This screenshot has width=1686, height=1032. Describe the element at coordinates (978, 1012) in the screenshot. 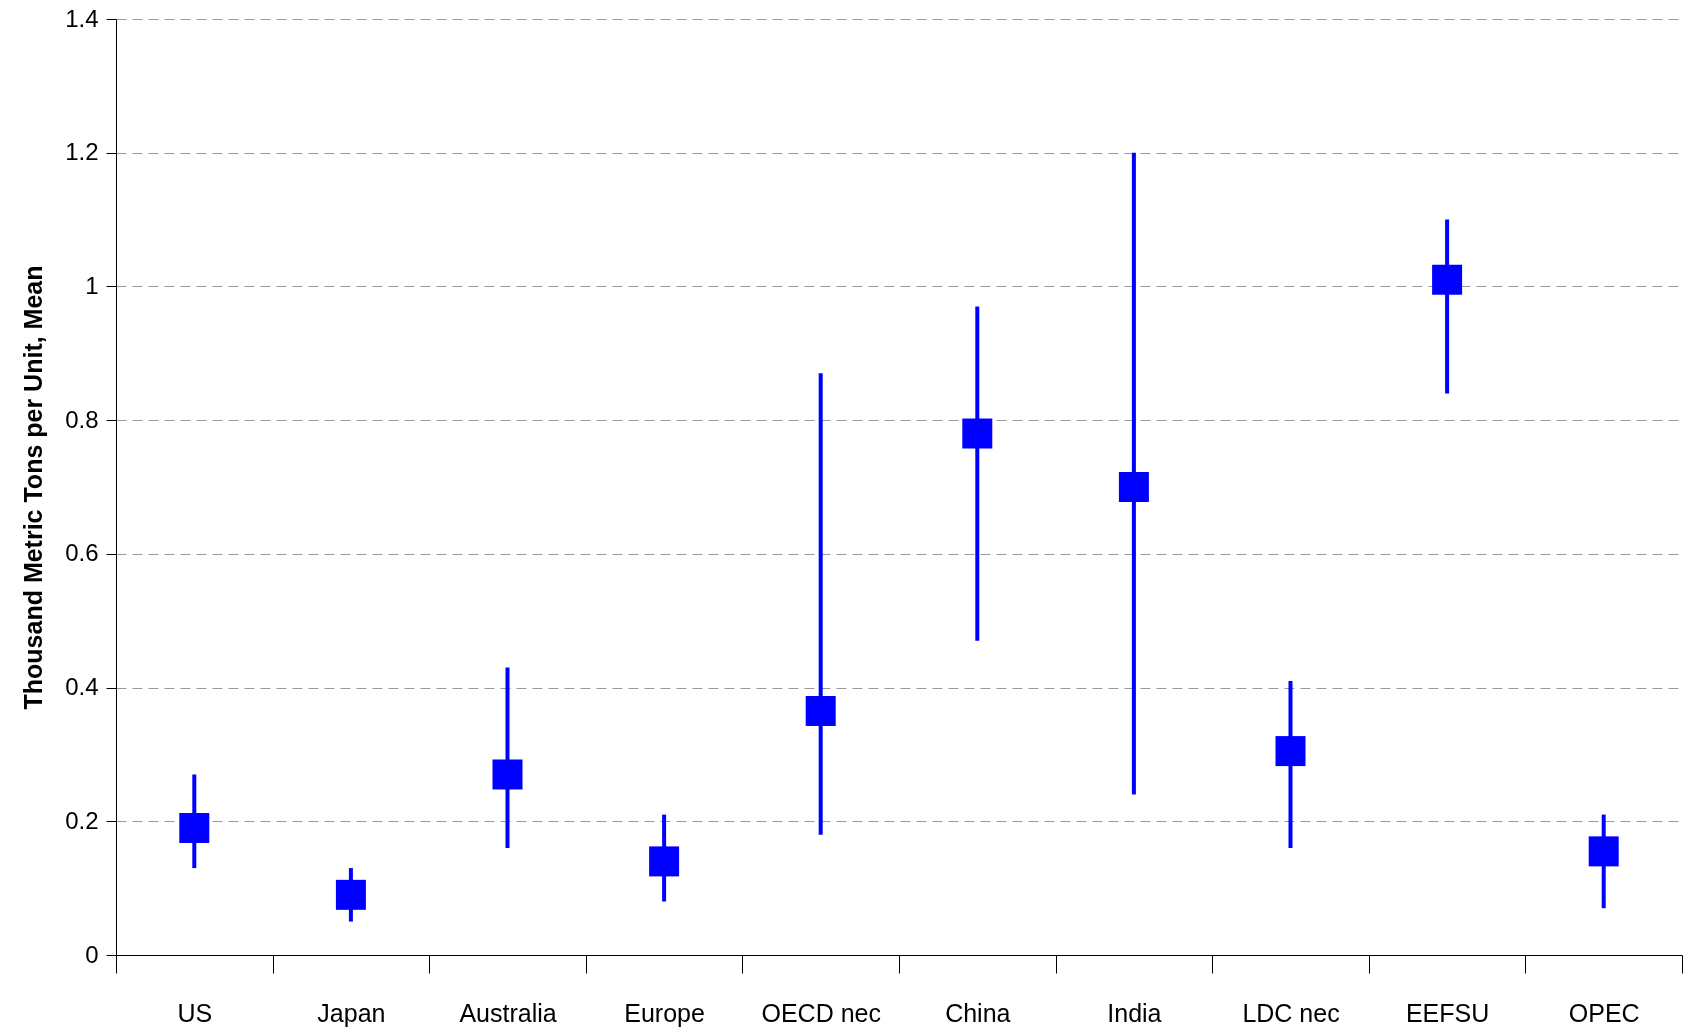

I see `x-tick-label: China` at that location.